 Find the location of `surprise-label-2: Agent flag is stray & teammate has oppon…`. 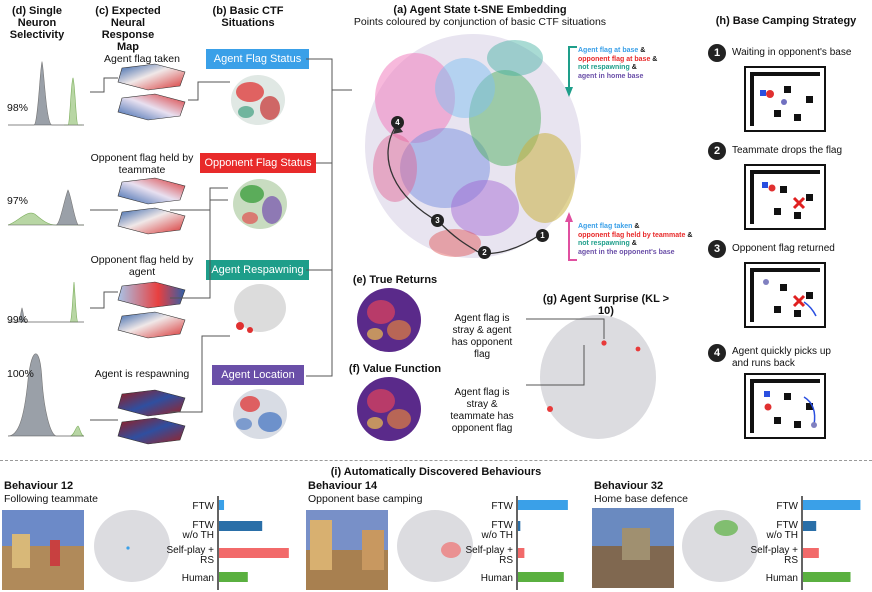

surprise-label-2: Agent flag is stray & teammate has oppon… is located at coordinates (482, 411).